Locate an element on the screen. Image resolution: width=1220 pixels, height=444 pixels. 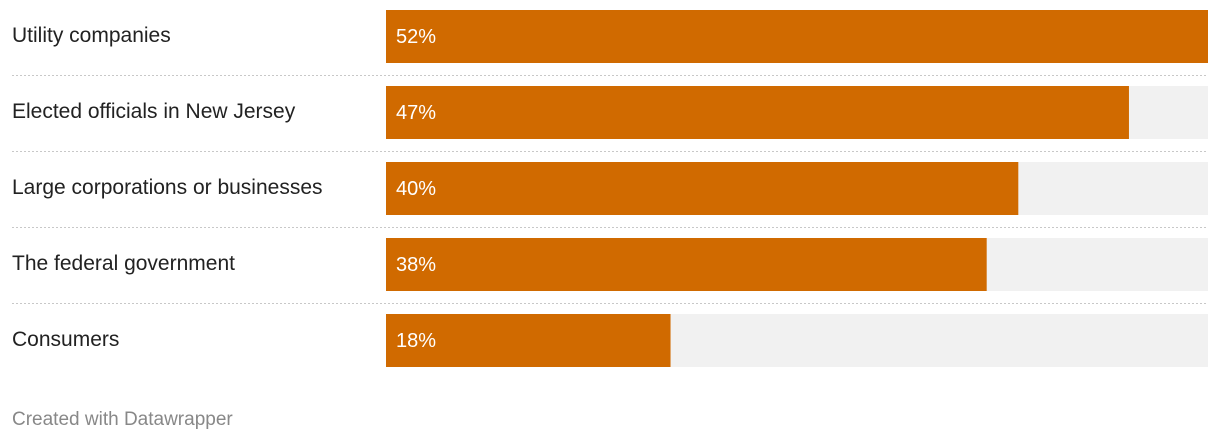
footer: Created with Datawrapper is located at coordinates (122, 419).